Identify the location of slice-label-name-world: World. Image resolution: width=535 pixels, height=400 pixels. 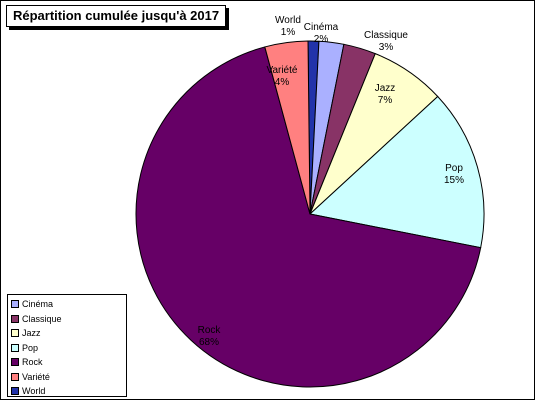
(288, 20).